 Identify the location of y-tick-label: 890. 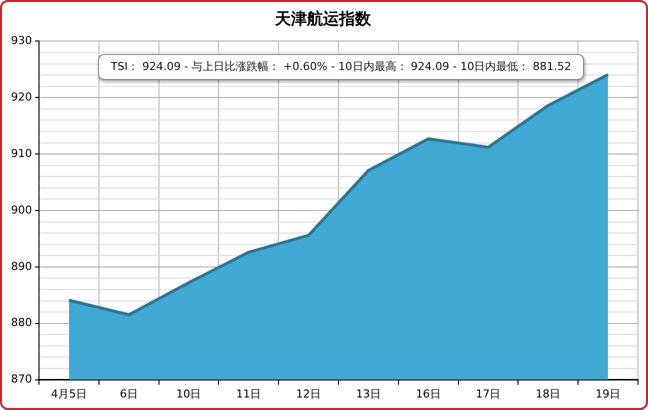
(21, 266).